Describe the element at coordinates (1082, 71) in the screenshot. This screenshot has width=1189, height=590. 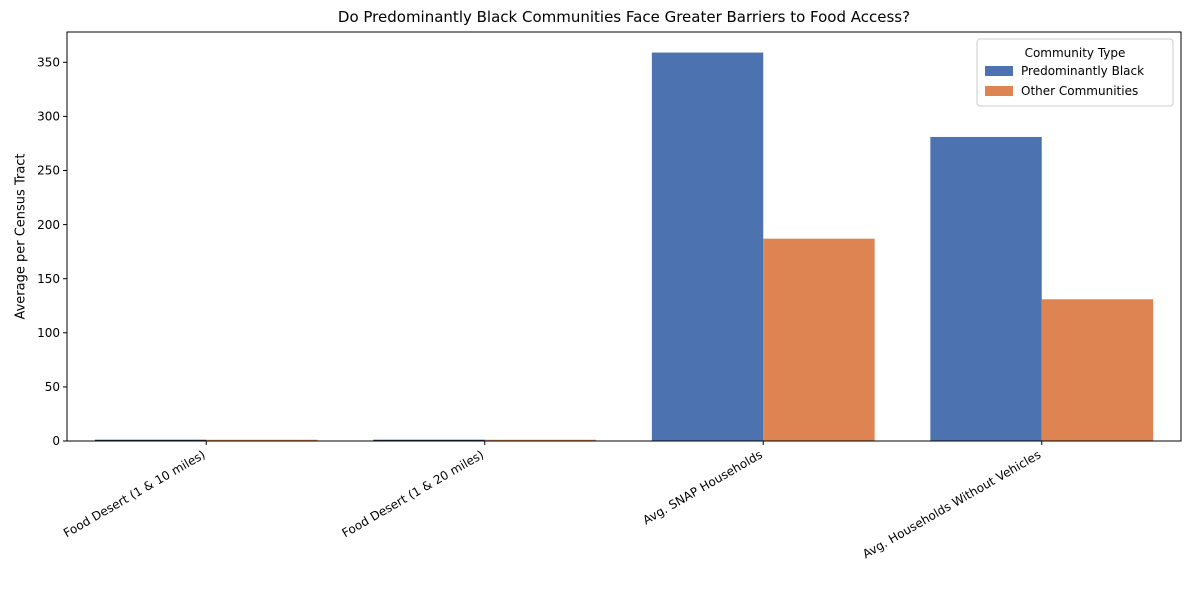
I see `legend-entry: Predominantly Black` at that location.